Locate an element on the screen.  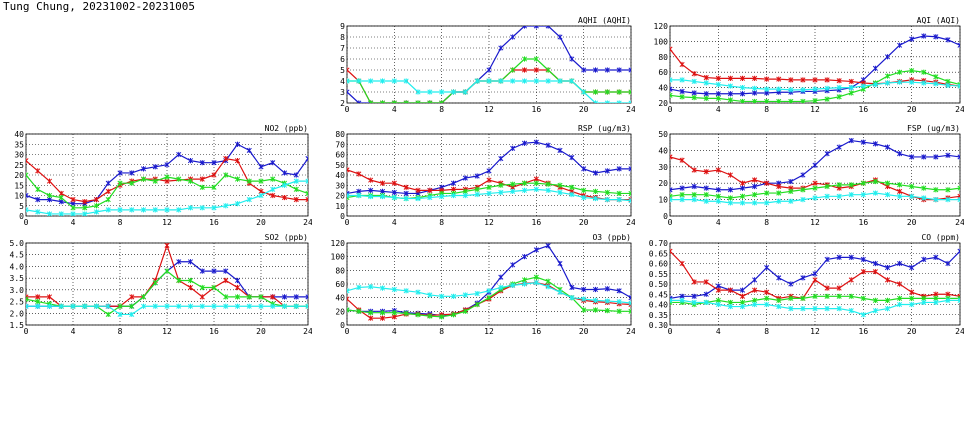
rsp-ytick-label: 50 is located at coordinates (340, 165).